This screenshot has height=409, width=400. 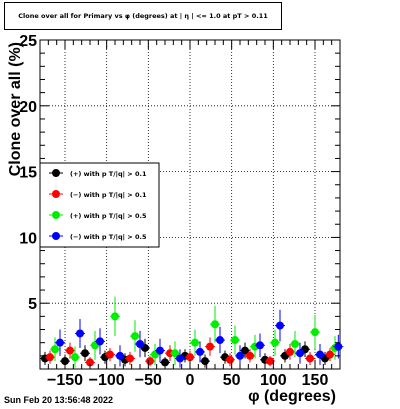 I want to click on legend-label: (−) with p T/|q| > 0.5, so click(x=108, y=237).